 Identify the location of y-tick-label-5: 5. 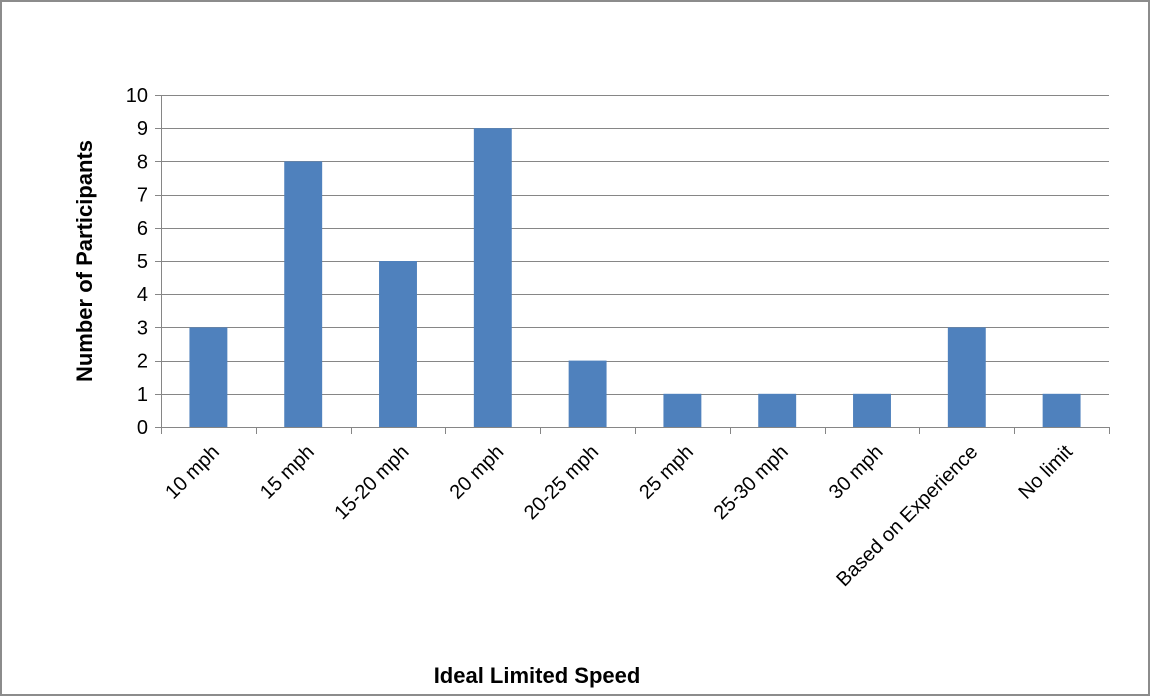
(142, 262).